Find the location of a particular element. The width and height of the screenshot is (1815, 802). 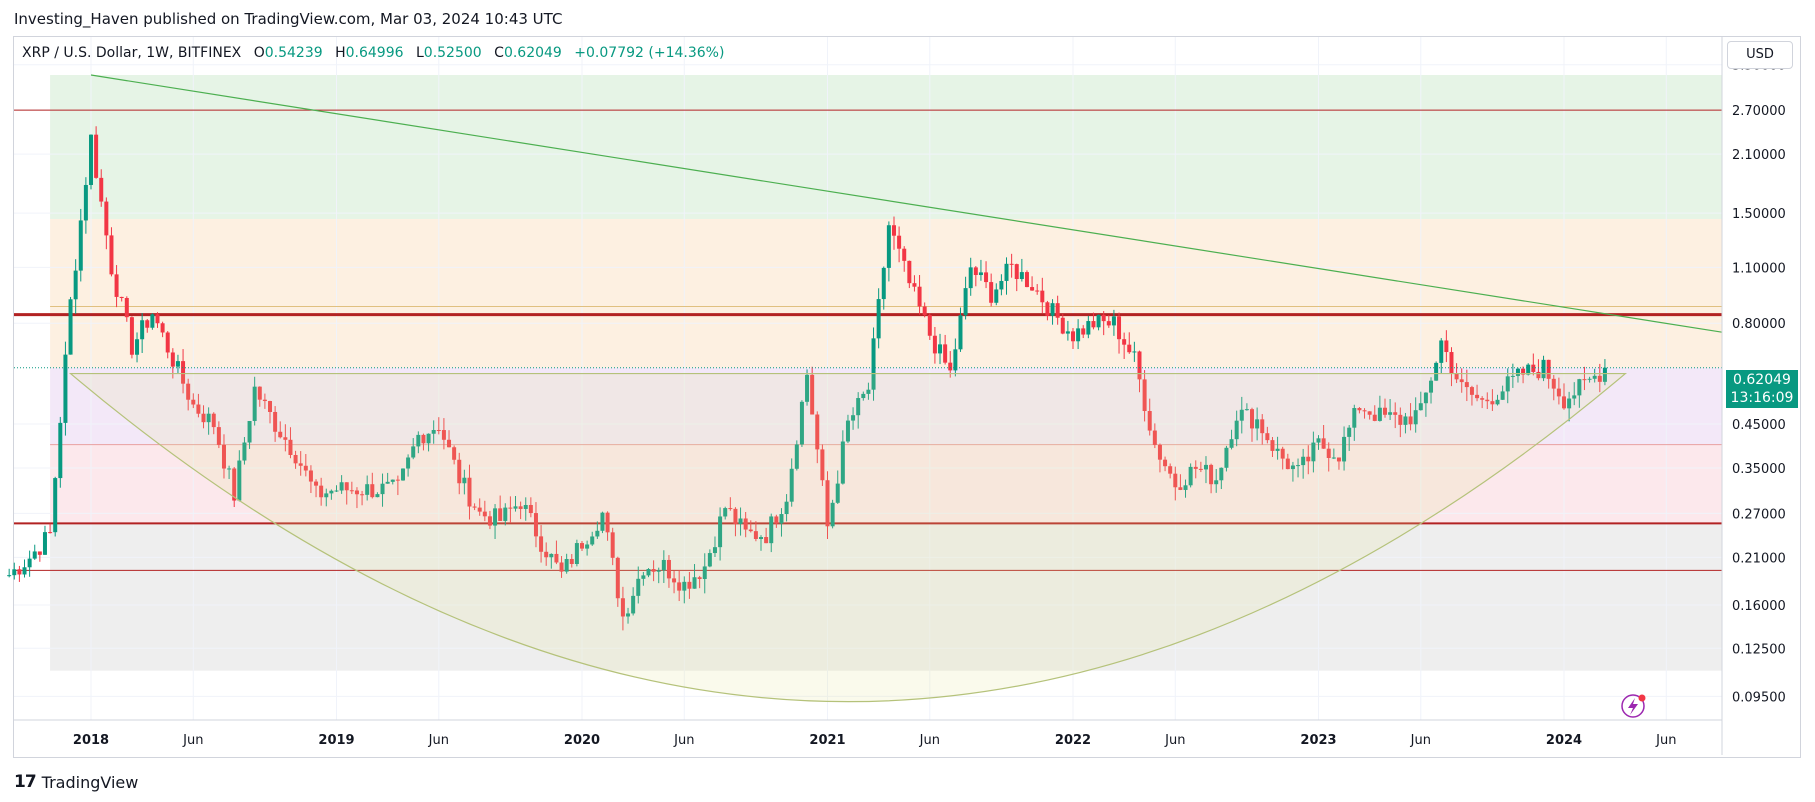

notification-dot is located at coordinates (1642, 698).